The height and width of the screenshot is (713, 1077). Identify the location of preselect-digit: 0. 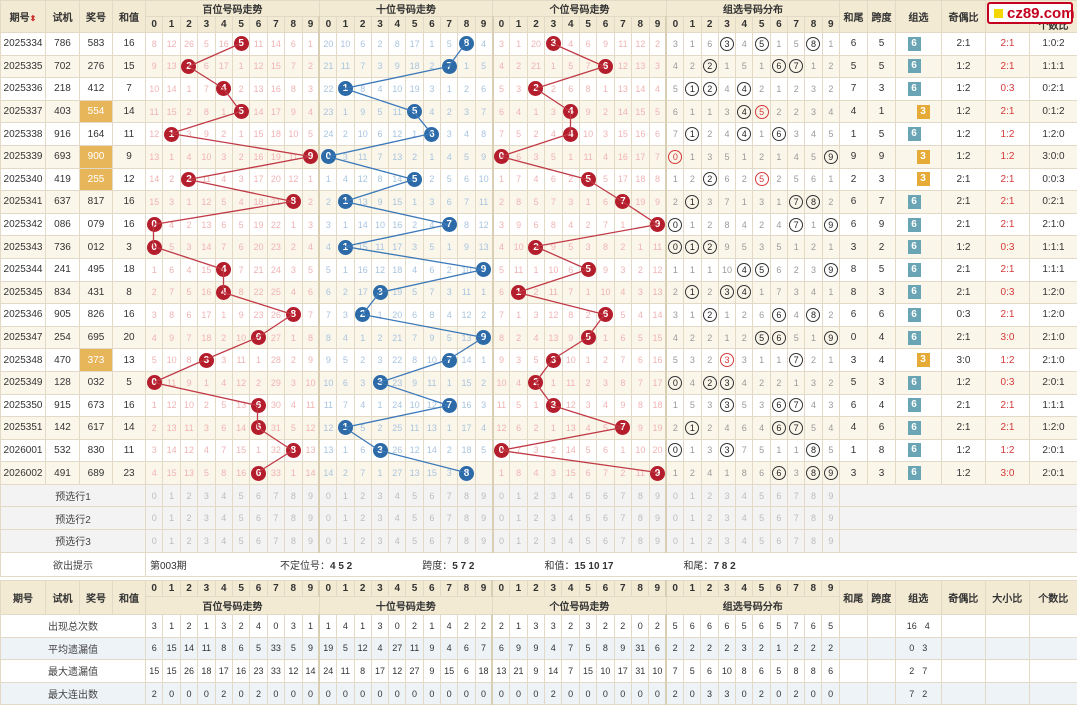
(154, 518).